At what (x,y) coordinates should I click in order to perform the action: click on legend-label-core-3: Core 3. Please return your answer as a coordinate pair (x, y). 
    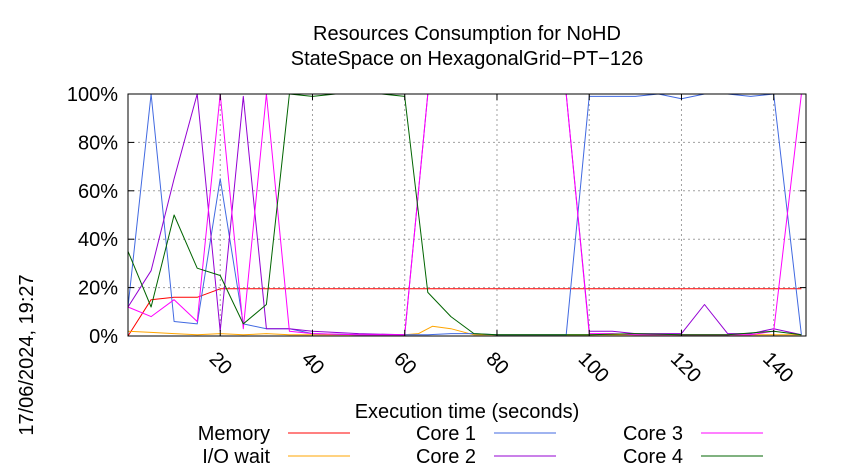
    Looking at the image, I should click on (653, 434).